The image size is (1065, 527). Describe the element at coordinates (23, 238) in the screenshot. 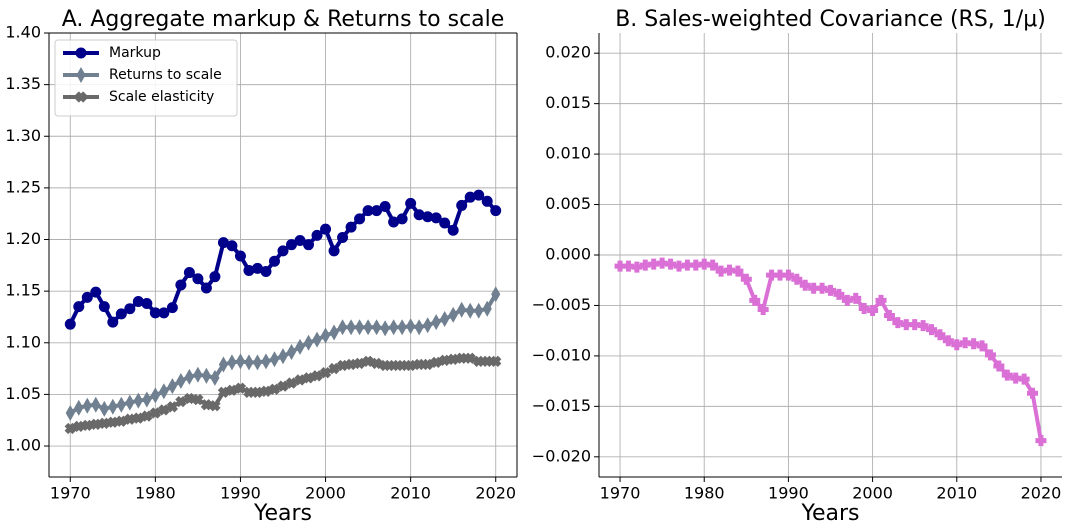

I see `y-tick-label: 1.20` at that location.